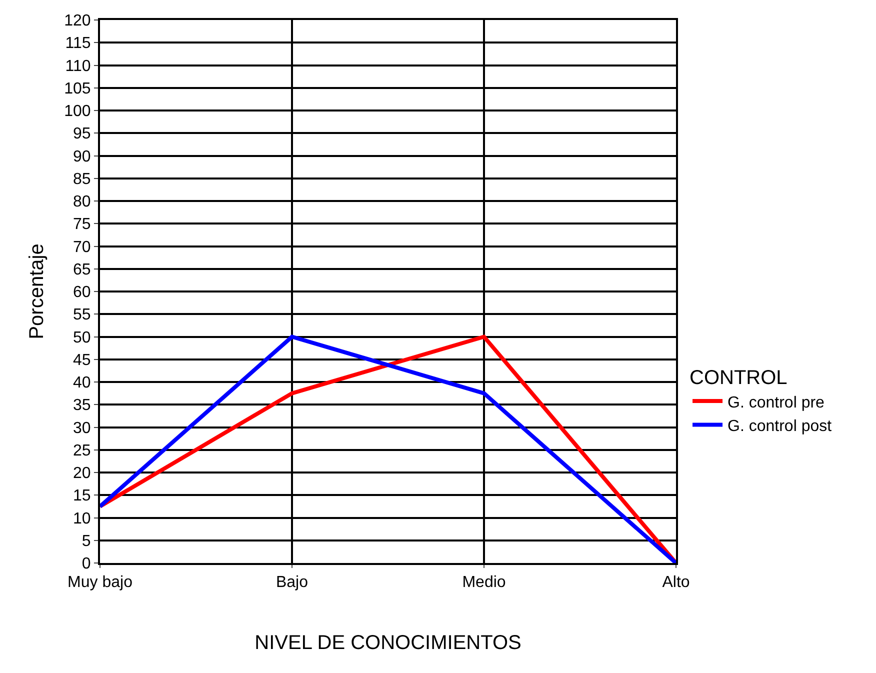 The height and width of the screenshot is (673, 876). Describe the element at coordinates (82, 247) in the screenshot. I see `y-tick-label: 70` at that location.